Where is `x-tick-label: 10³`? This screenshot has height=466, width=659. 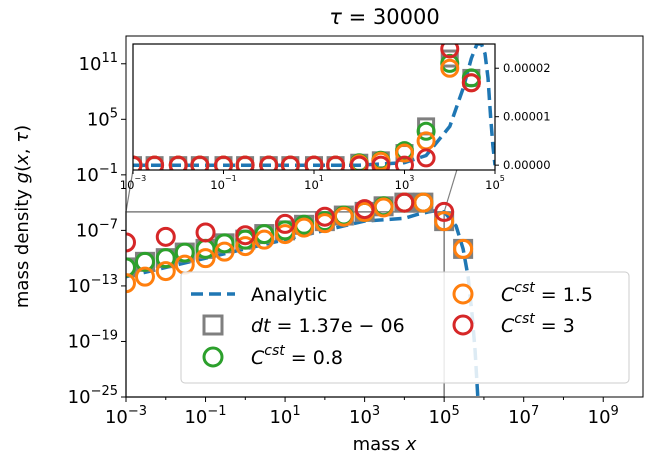
x-tick-label: 10³ is located at coordinates (364, 416).